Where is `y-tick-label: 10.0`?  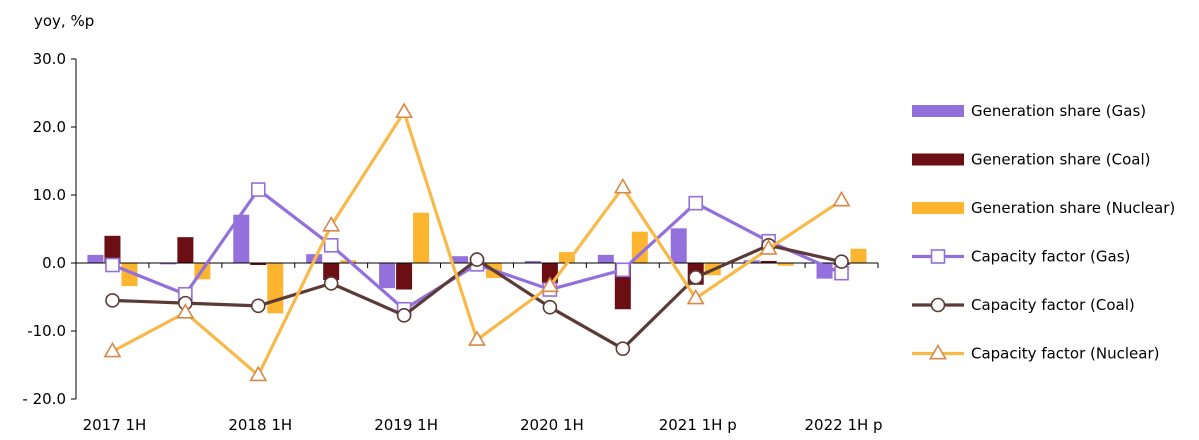
y-tick-label: 10.0 is located at coordinates (49, 195).